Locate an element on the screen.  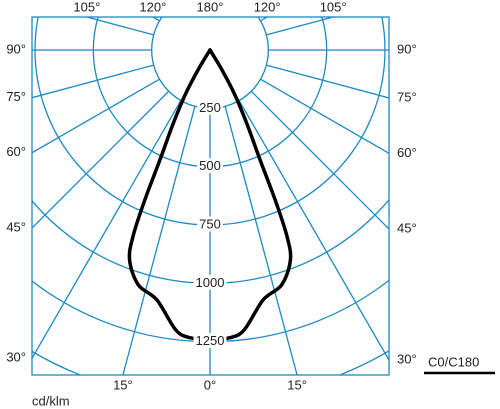
r-tick-label: 1000 is located at coordinates (210, 282).